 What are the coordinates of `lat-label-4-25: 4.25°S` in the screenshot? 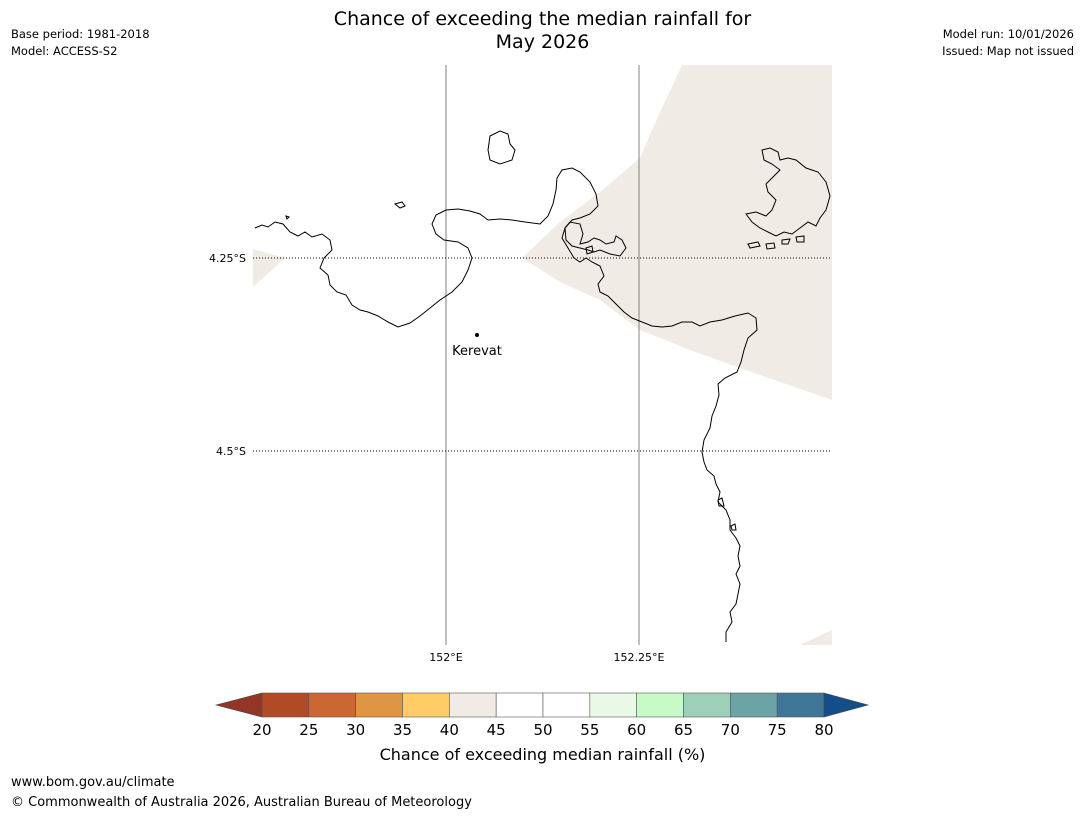 It's located at (227, 258).